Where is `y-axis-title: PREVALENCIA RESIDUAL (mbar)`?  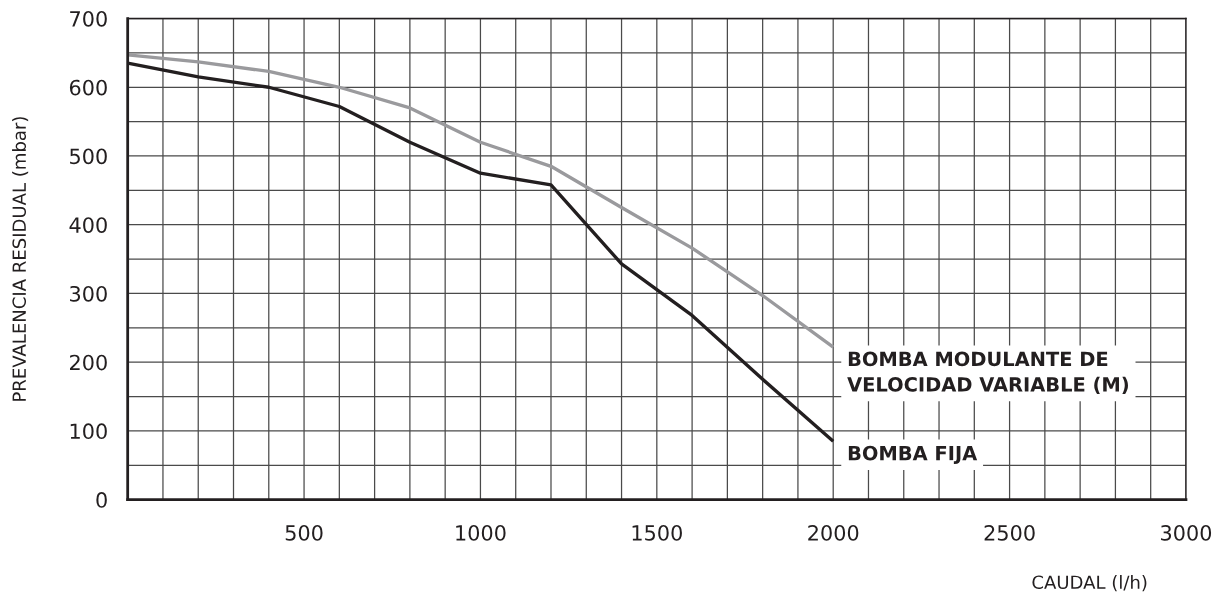
y-axis-title: PREVALENCIA RESIDUAL (mbar) is located at coordinates (20, 259).